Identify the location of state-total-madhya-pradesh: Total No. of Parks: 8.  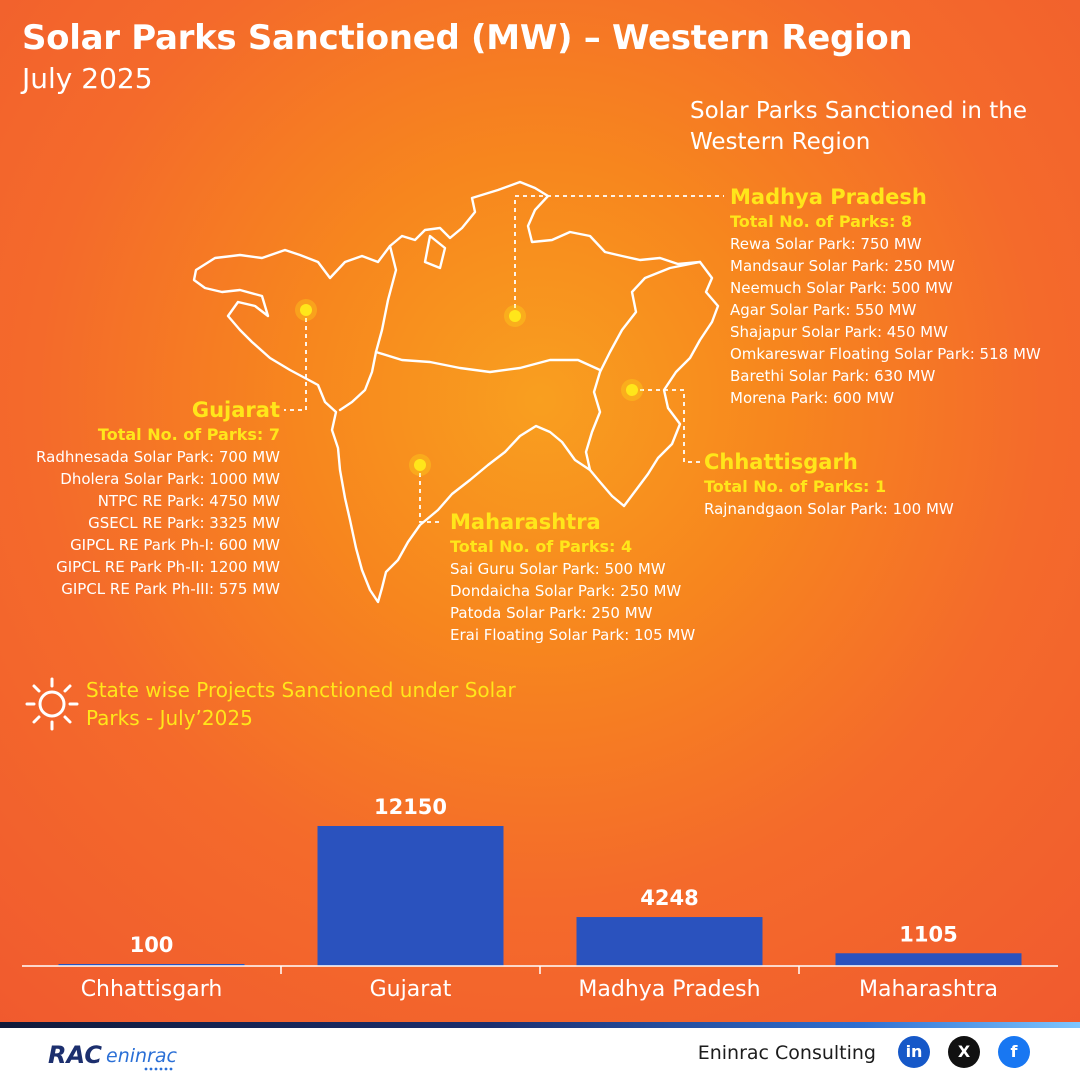
(821, 221).